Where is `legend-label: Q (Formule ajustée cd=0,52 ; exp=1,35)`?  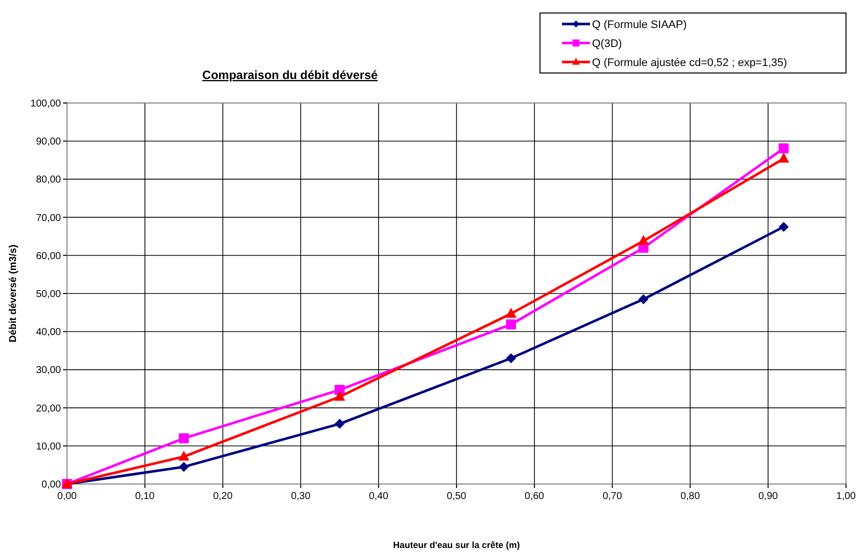
legend-label: Q (Formule ajustée cd=0,52 ; exp=1,35) is located at coordinates (690, 63).